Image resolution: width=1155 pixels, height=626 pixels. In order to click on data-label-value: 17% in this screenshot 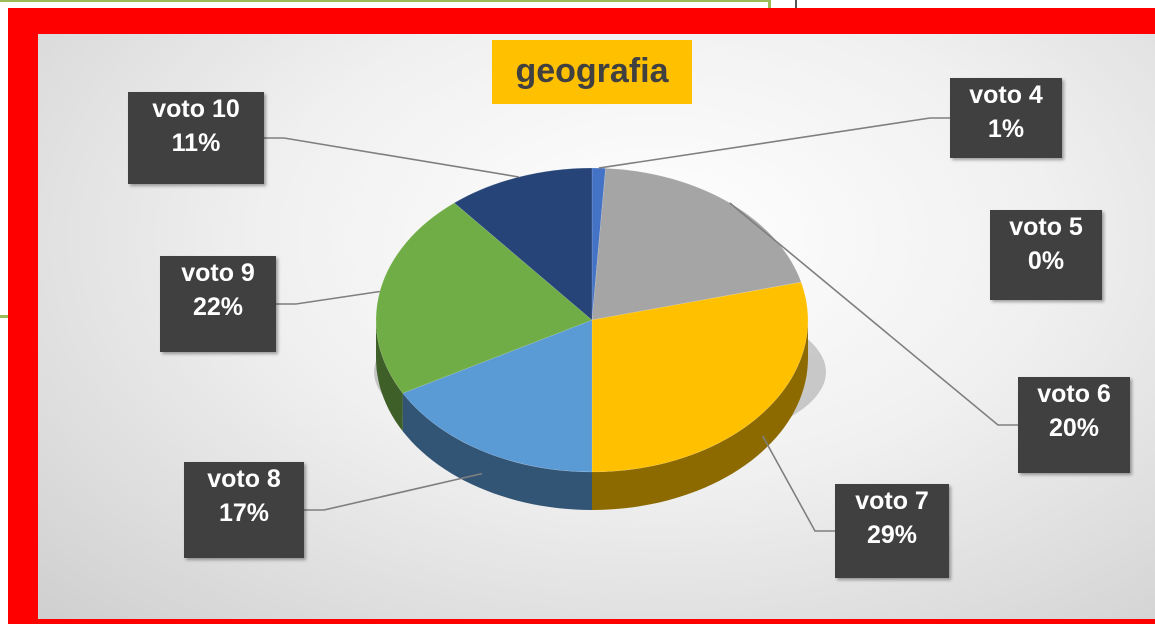, I will do `click(244, 513)`.